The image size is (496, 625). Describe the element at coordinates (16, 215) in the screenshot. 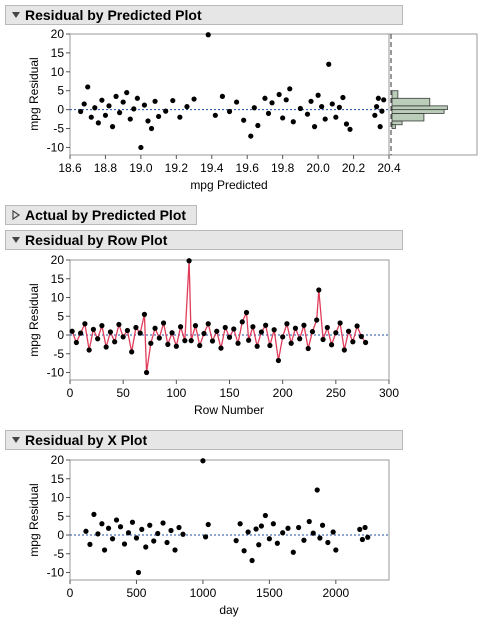

I see `disclosure-closed-icon` at that location.